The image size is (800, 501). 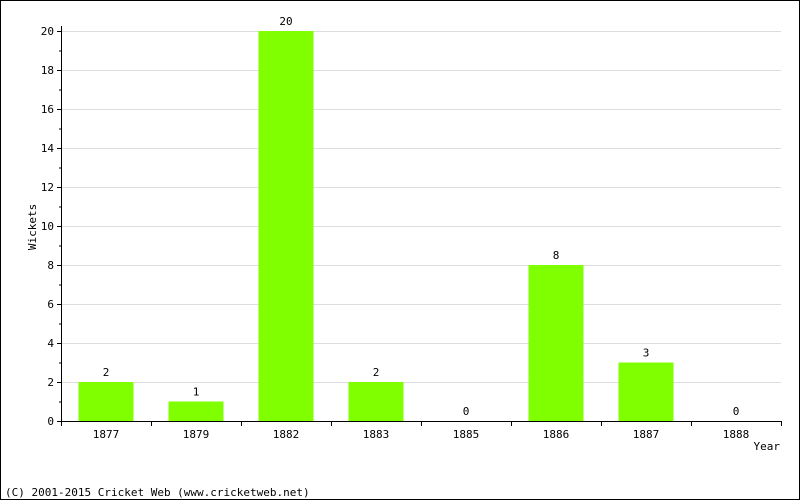 I want to click on x-axis-title: Year, so click(x=767, y=446).